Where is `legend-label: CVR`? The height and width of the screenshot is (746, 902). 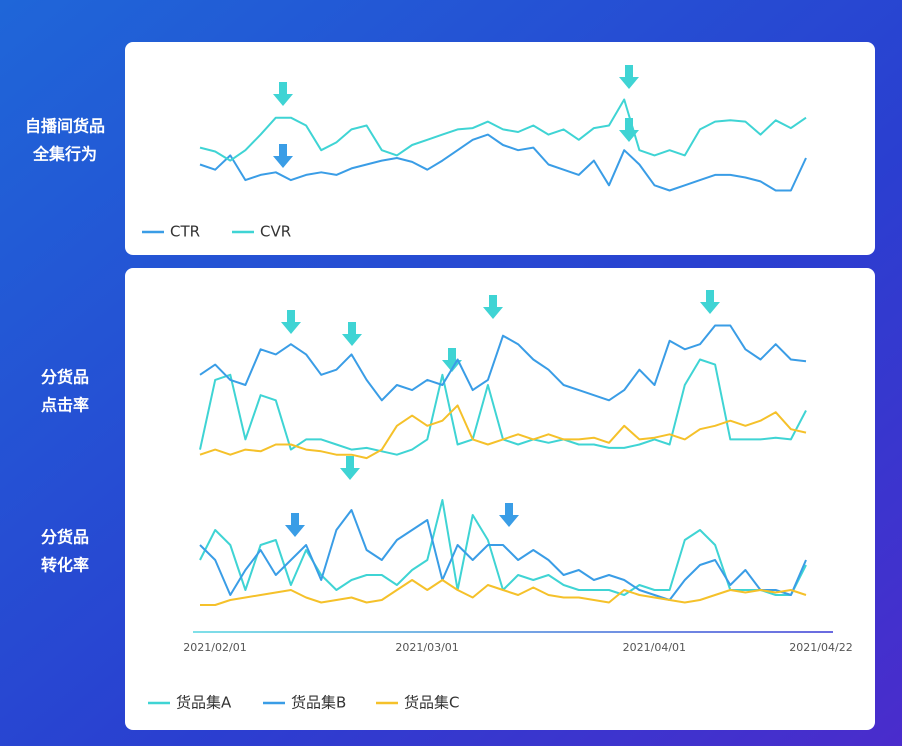
legend-label: CVR is located at coordinates (275, 232).